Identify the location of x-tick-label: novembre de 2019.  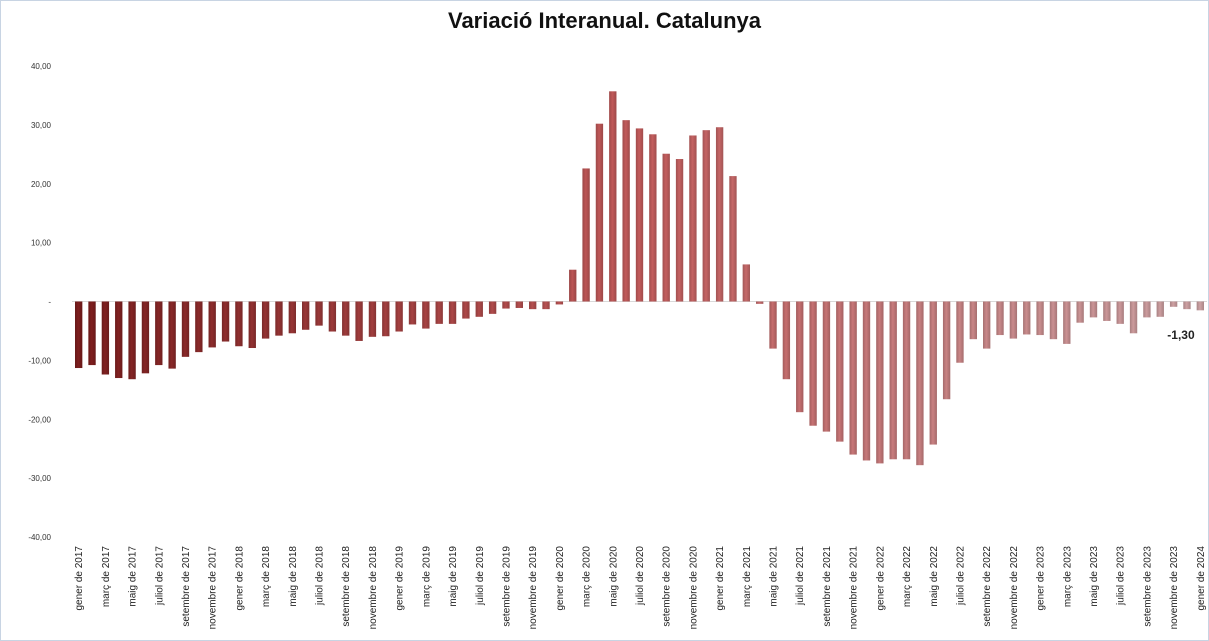
(533, 588).